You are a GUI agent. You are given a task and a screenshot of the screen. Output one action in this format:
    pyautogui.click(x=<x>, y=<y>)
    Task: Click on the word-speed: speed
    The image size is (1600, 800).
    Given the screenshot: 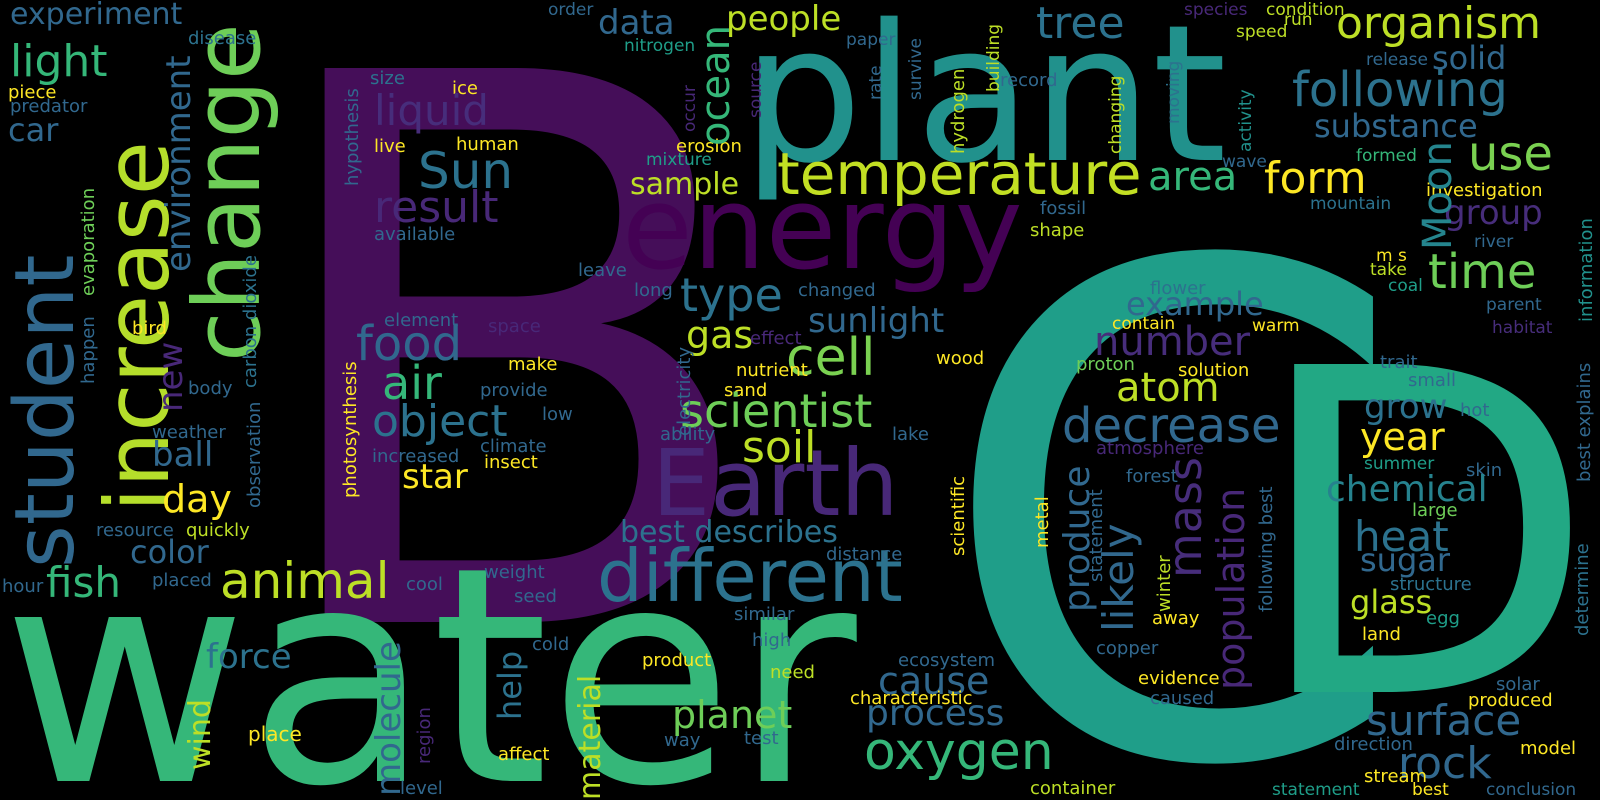 What is the action you would take?
    pyautogui.click(x=1262, y=32)
    